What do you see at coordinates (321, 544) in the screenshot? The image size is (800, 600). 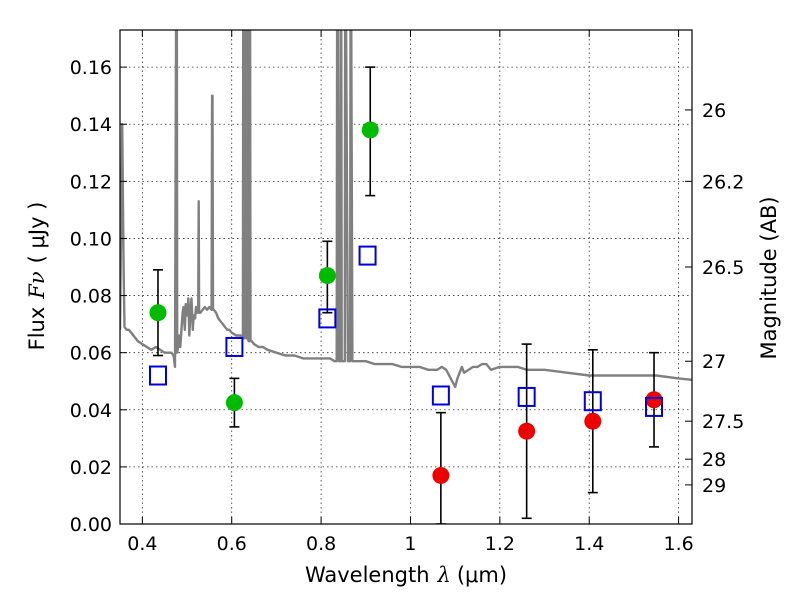 I see `x-tick-label: 0.8` at bounding box center [321, 544].